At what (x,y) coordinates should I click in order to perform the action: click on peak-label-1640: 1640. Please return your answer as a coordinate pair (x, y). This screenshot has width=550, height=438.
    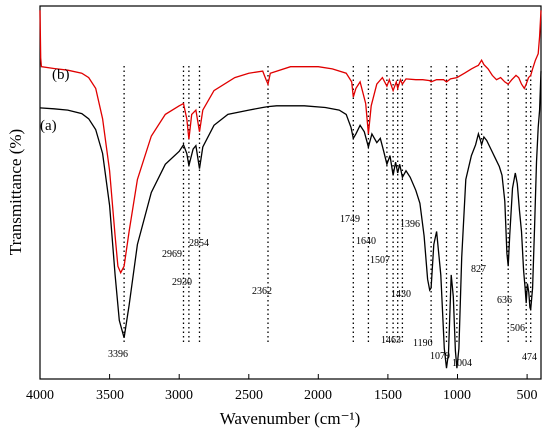
    Looking at the image, I should click on (366, 241).